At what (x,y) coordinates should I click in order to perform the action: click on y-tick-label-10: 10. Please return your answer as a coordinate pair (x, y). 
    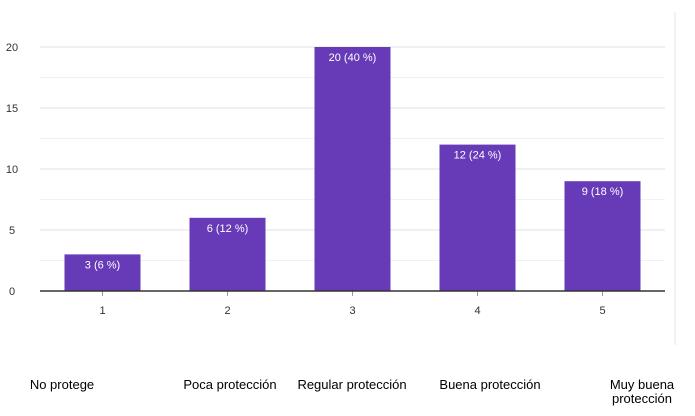
    Looking at the image, I should click on (12, 170).